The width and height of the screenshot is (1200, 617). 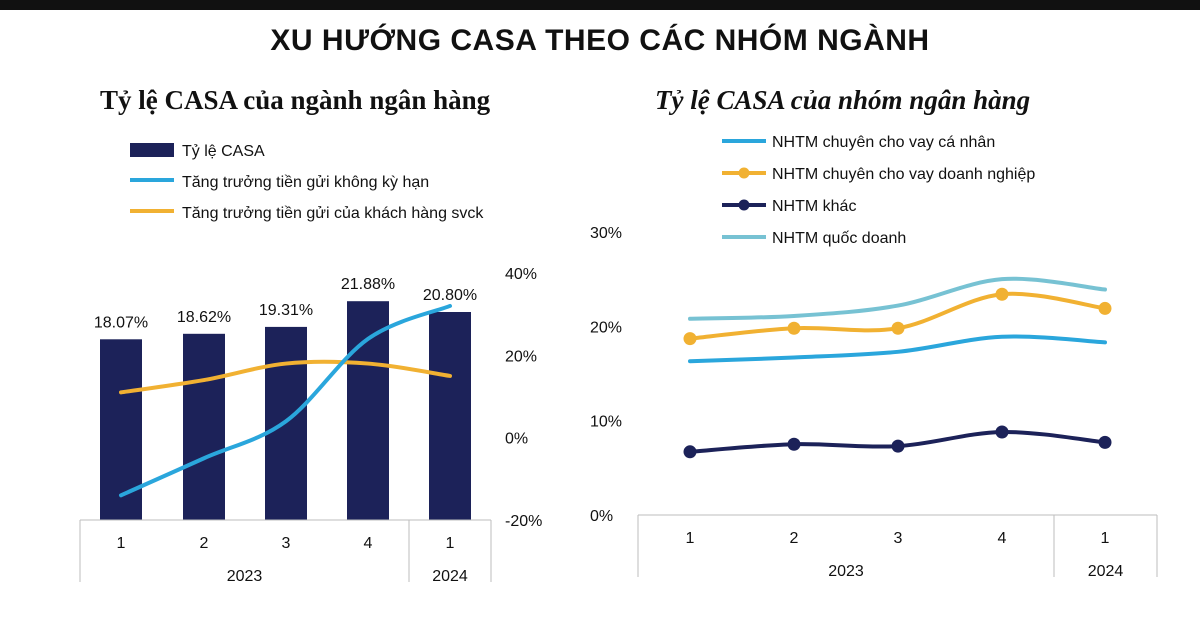 I want to click on legend-label: NHTM chuyên cho vay doanh nghiệp, so click(x=903, y=174).